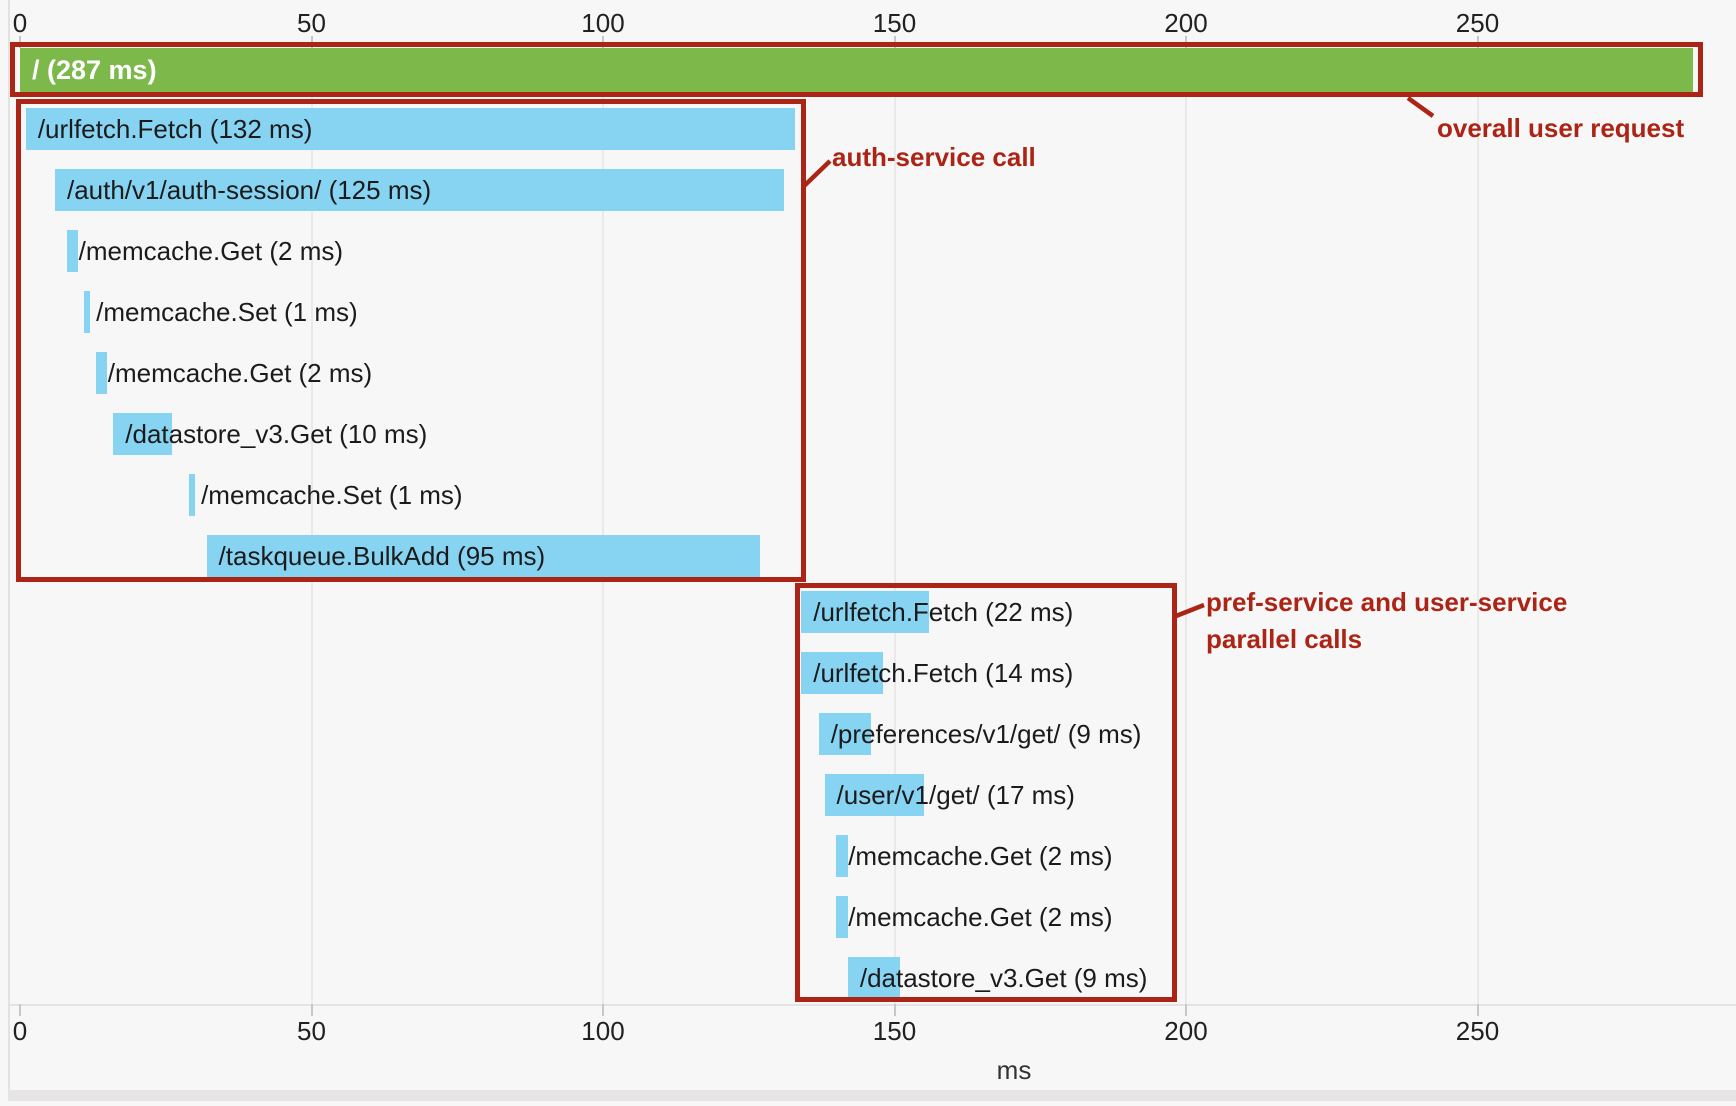  I want to click on trace-span-label: /user/v1/get/ (17 ms), so click(955, 795).